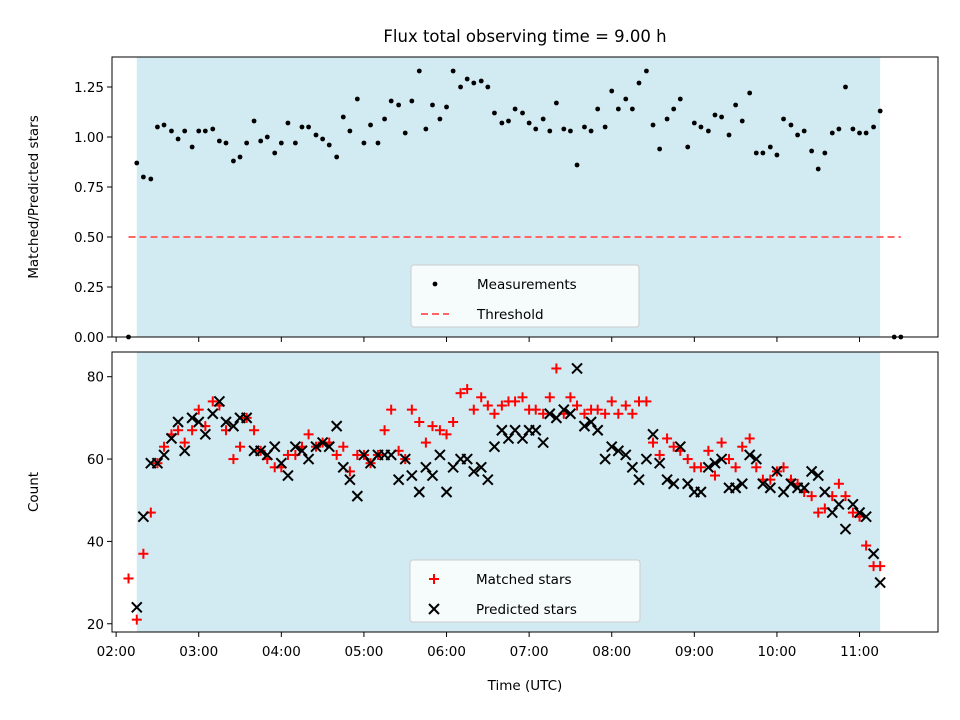  Describe the element at coordinates (525, 591) in the screenshot. I see `legend-box` at that location.